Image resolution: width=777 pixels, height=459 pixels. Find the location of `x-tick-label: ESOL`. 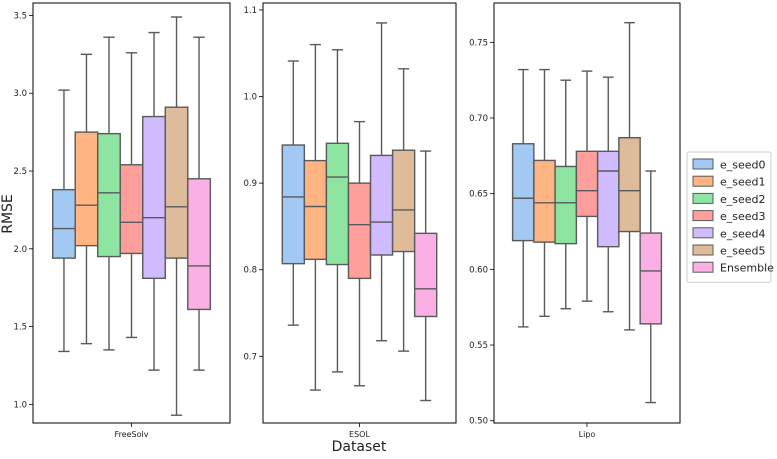

x-tick-label: ESOL is located at coordinates (359, 434).